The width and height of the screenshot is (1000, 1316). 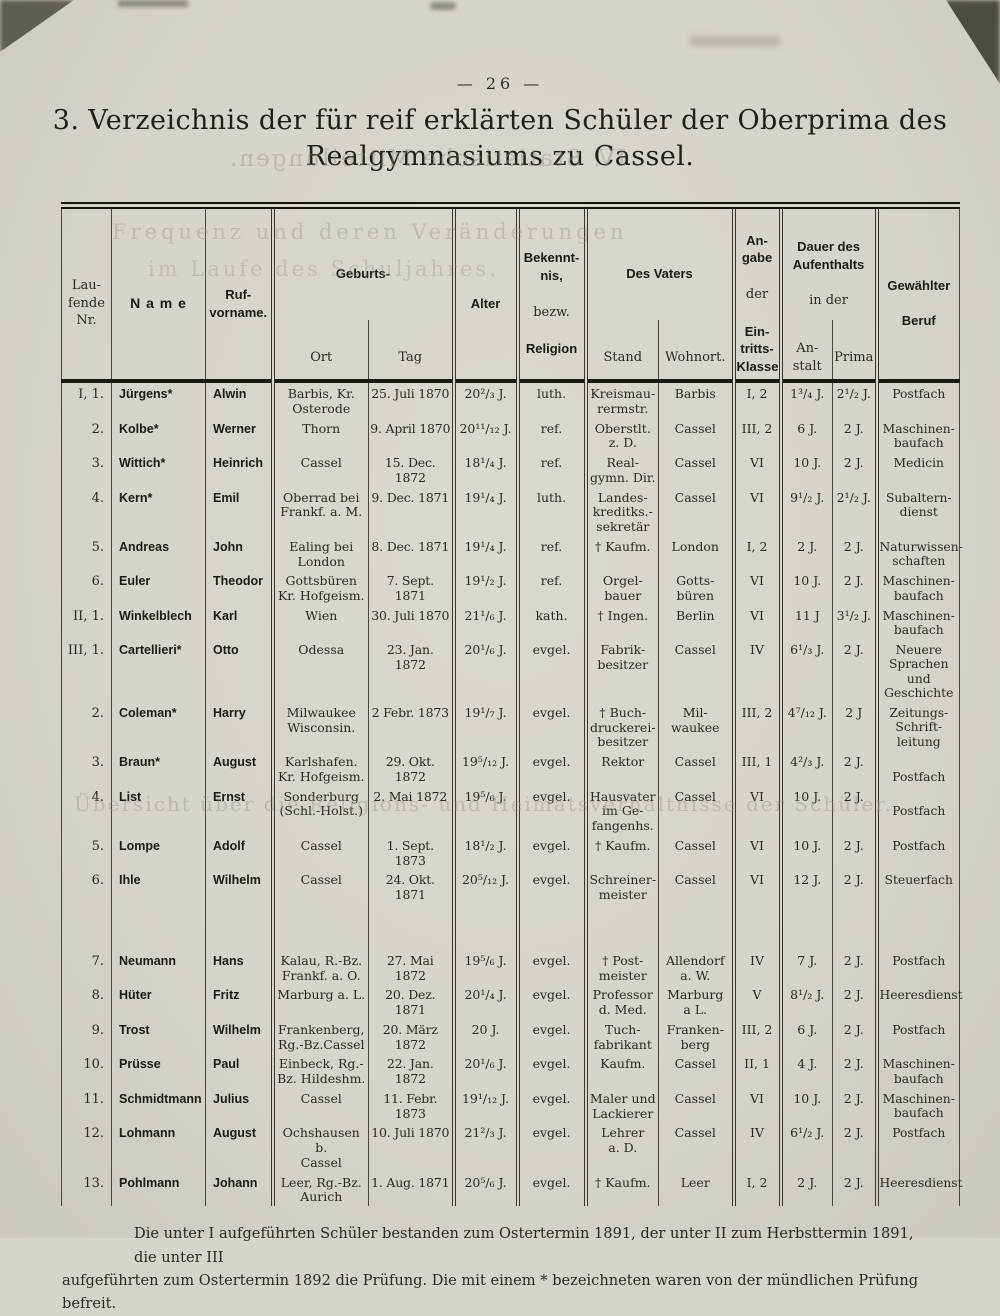 I want to click on cell-stand: † Kaufm., so click(x=621, y=852).